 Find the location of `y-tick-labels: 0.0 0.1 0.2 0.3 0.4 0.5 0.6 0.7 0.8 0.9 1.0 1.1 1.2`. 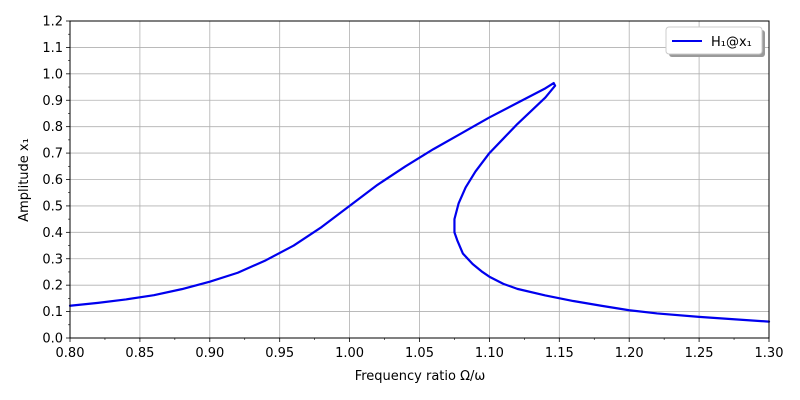

y-tick-labels: 0.0 0.1 0.2 0.3 0.4 0.5 0.6 0.7 0.8 0.9 1.0 1.1 1.2 is located at coordinates (52, 181).